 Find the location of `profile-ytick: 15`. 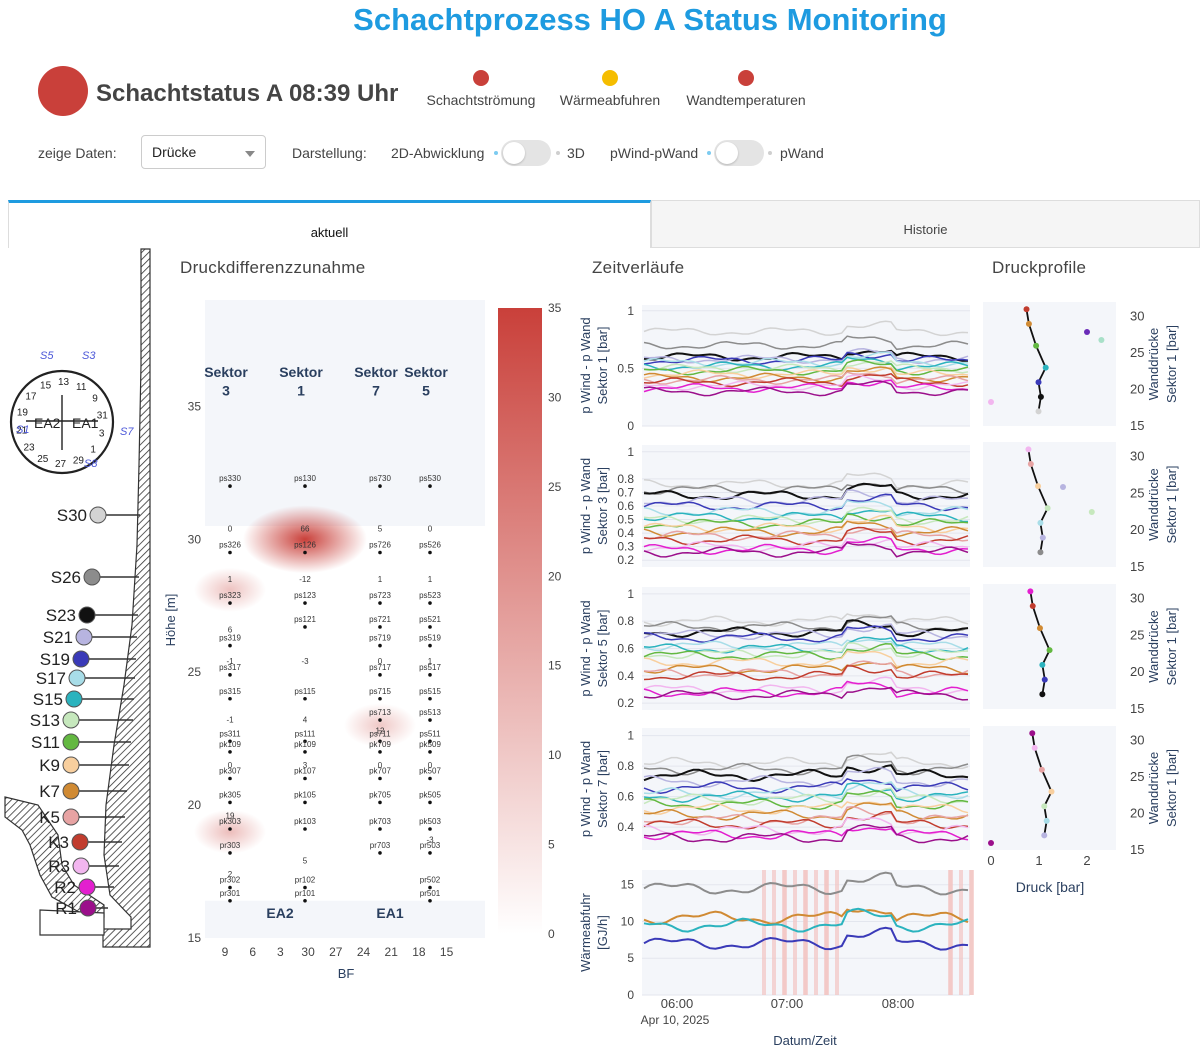

profile-ytick: 15 is located at coordinates (1137, 708).